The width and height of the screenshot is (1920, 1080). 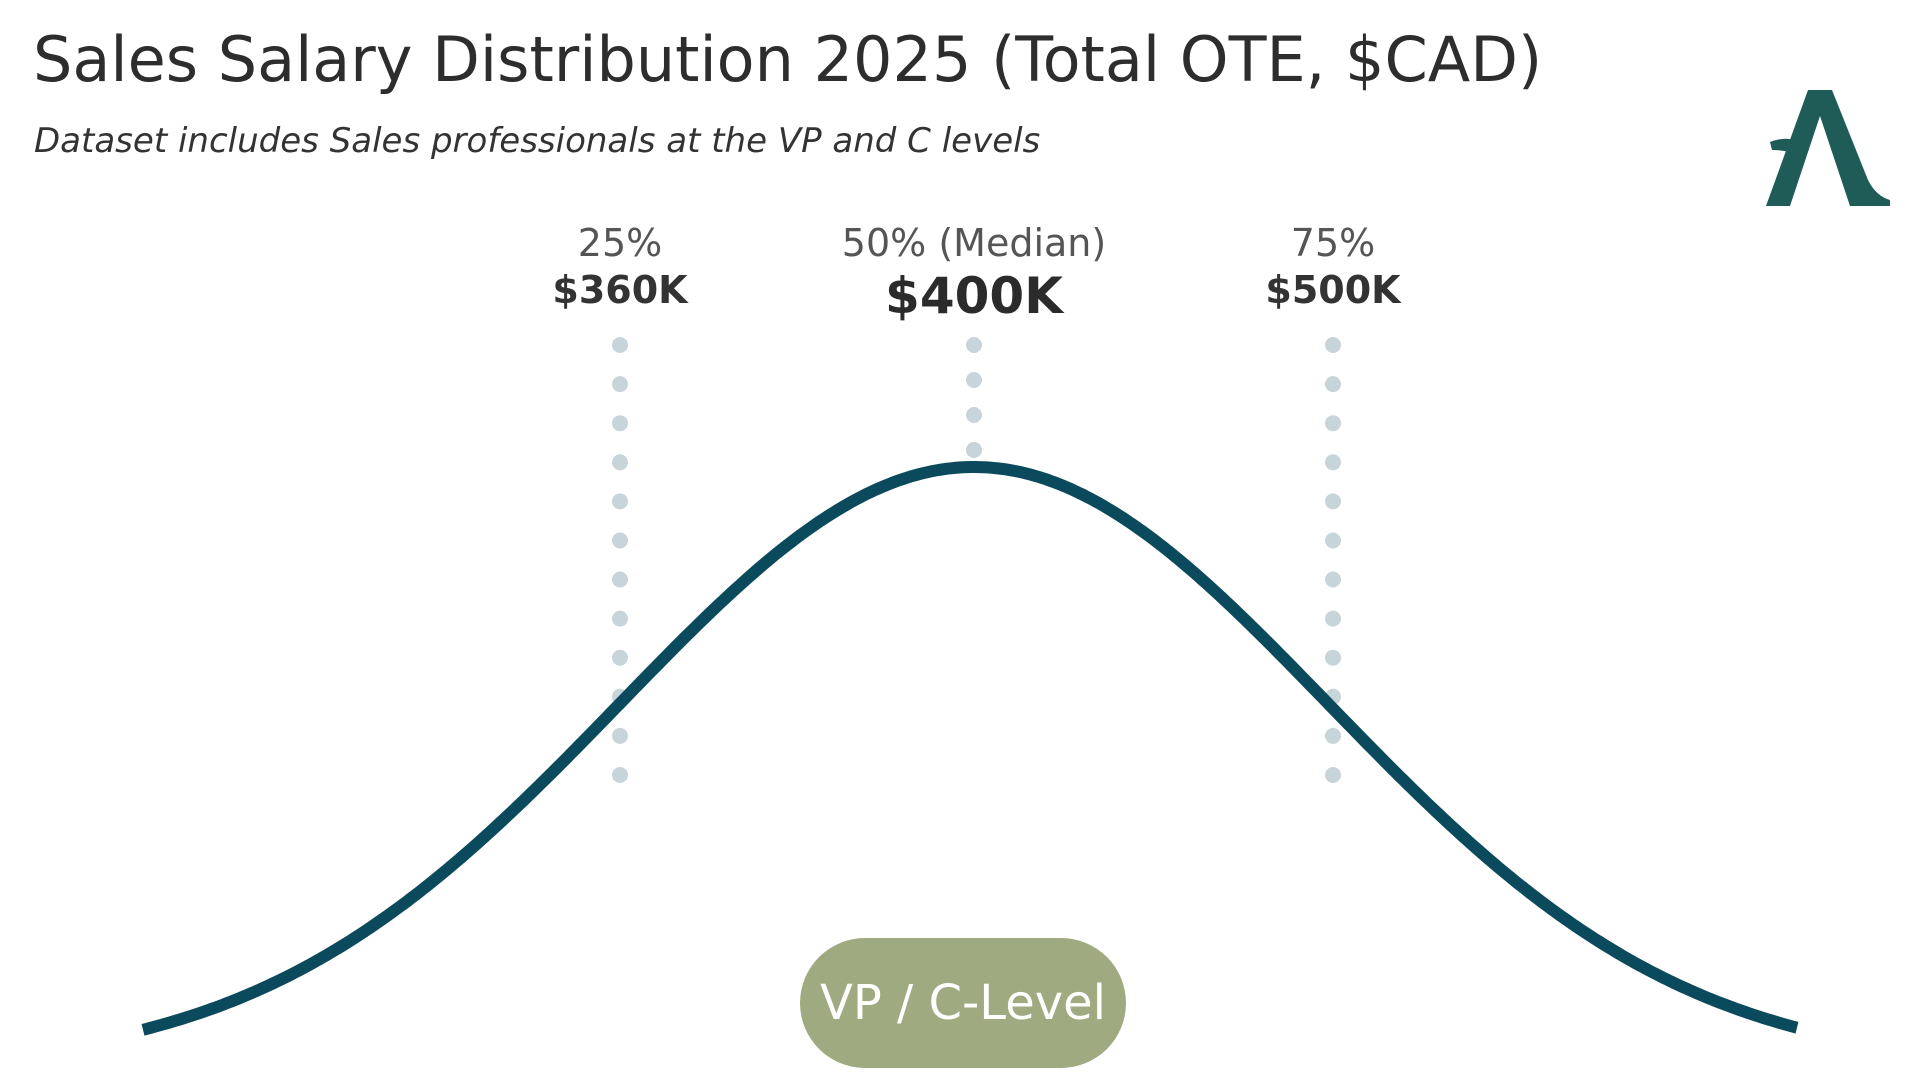 What do you see at coordinates (1333, 290) in the screenshot?
I see `percentile-value-2: $500K` at bounding box center [1333, 290].